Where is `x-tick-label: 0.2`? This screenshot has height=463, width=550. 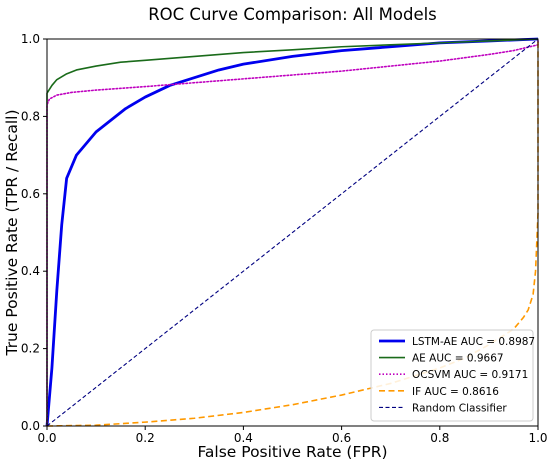 x-tick-label: 0.2 is located at coordinates (145, 438).